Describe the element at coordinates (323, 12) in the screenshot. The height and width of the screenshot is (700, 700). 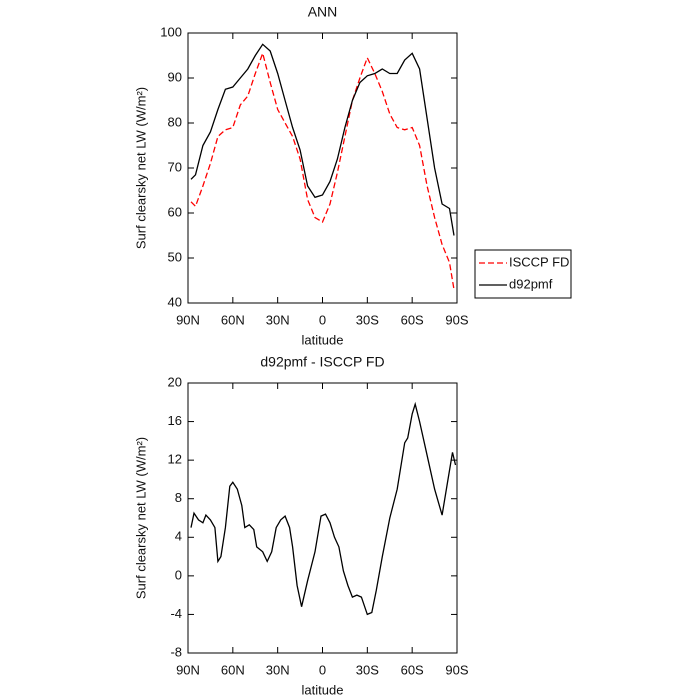
I see `chart-title: ANN` at that location.